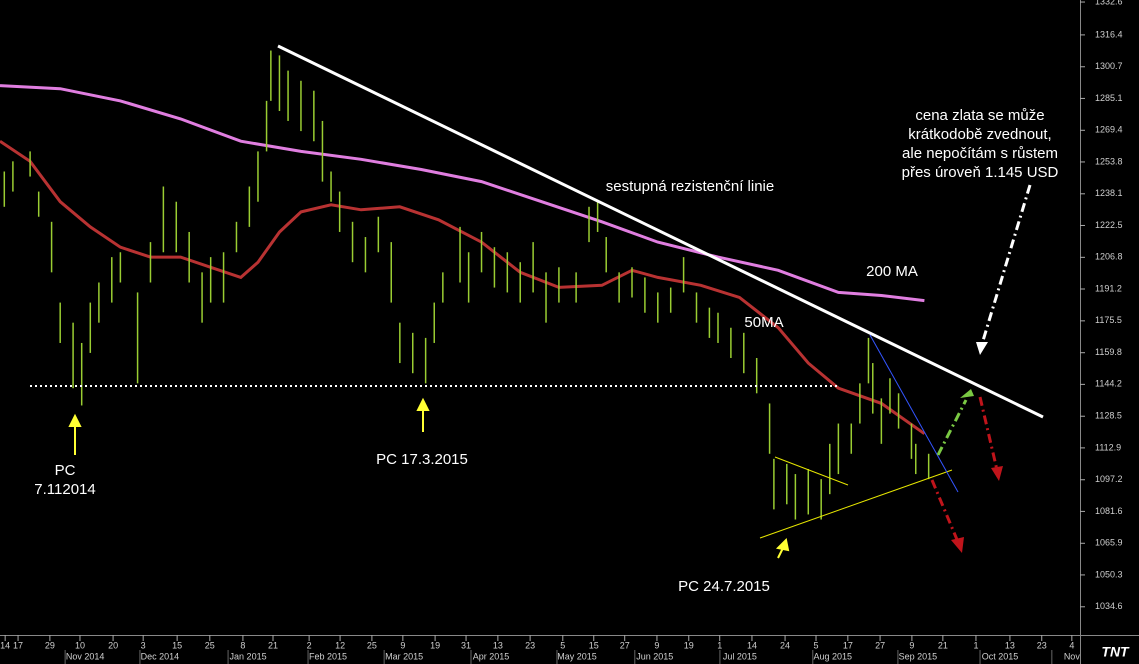 The width and height of the screenshot is (1139, 664). I want to click on blue-trend, so click(914, 413).